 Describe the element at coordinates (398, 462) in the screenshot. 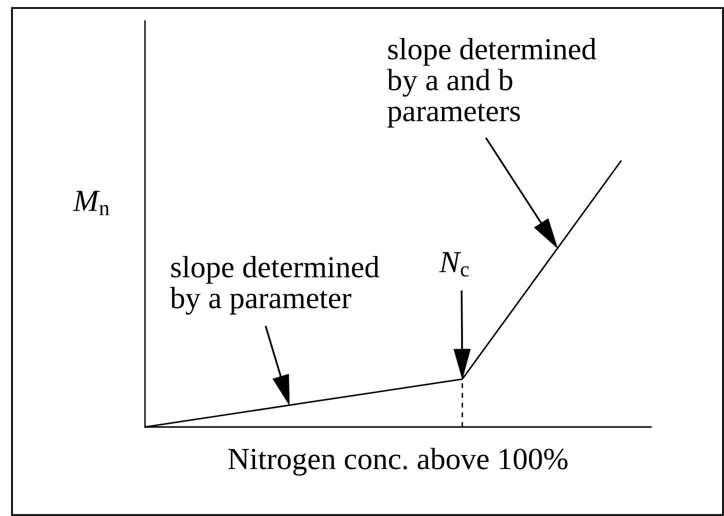

I see `x-axis-title: Nitrogen conc. above 100%` at that location.